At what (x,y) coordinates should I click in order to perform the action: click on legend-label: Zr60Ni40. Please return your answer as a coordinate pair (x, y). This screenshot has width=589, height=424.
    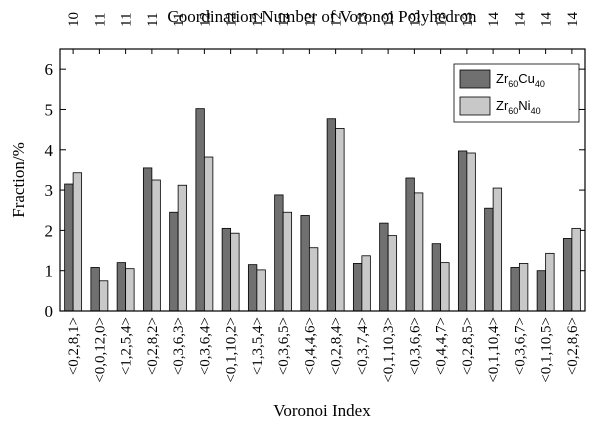
    Looking at the image, I should click on (518, 107).